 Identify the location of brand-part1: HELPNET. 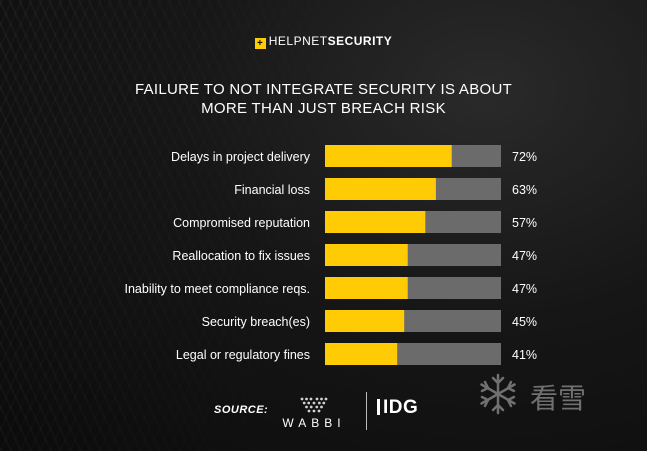
(298, 41).